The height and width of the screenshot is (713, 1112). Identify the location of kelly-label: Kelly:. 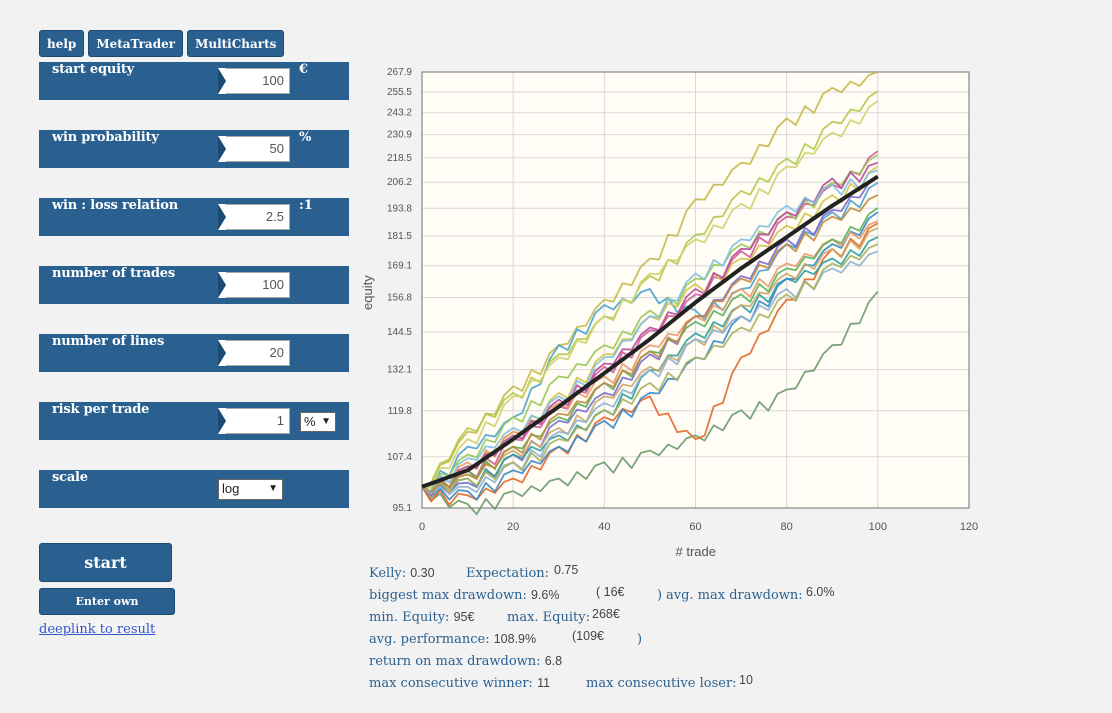
(388, 573).